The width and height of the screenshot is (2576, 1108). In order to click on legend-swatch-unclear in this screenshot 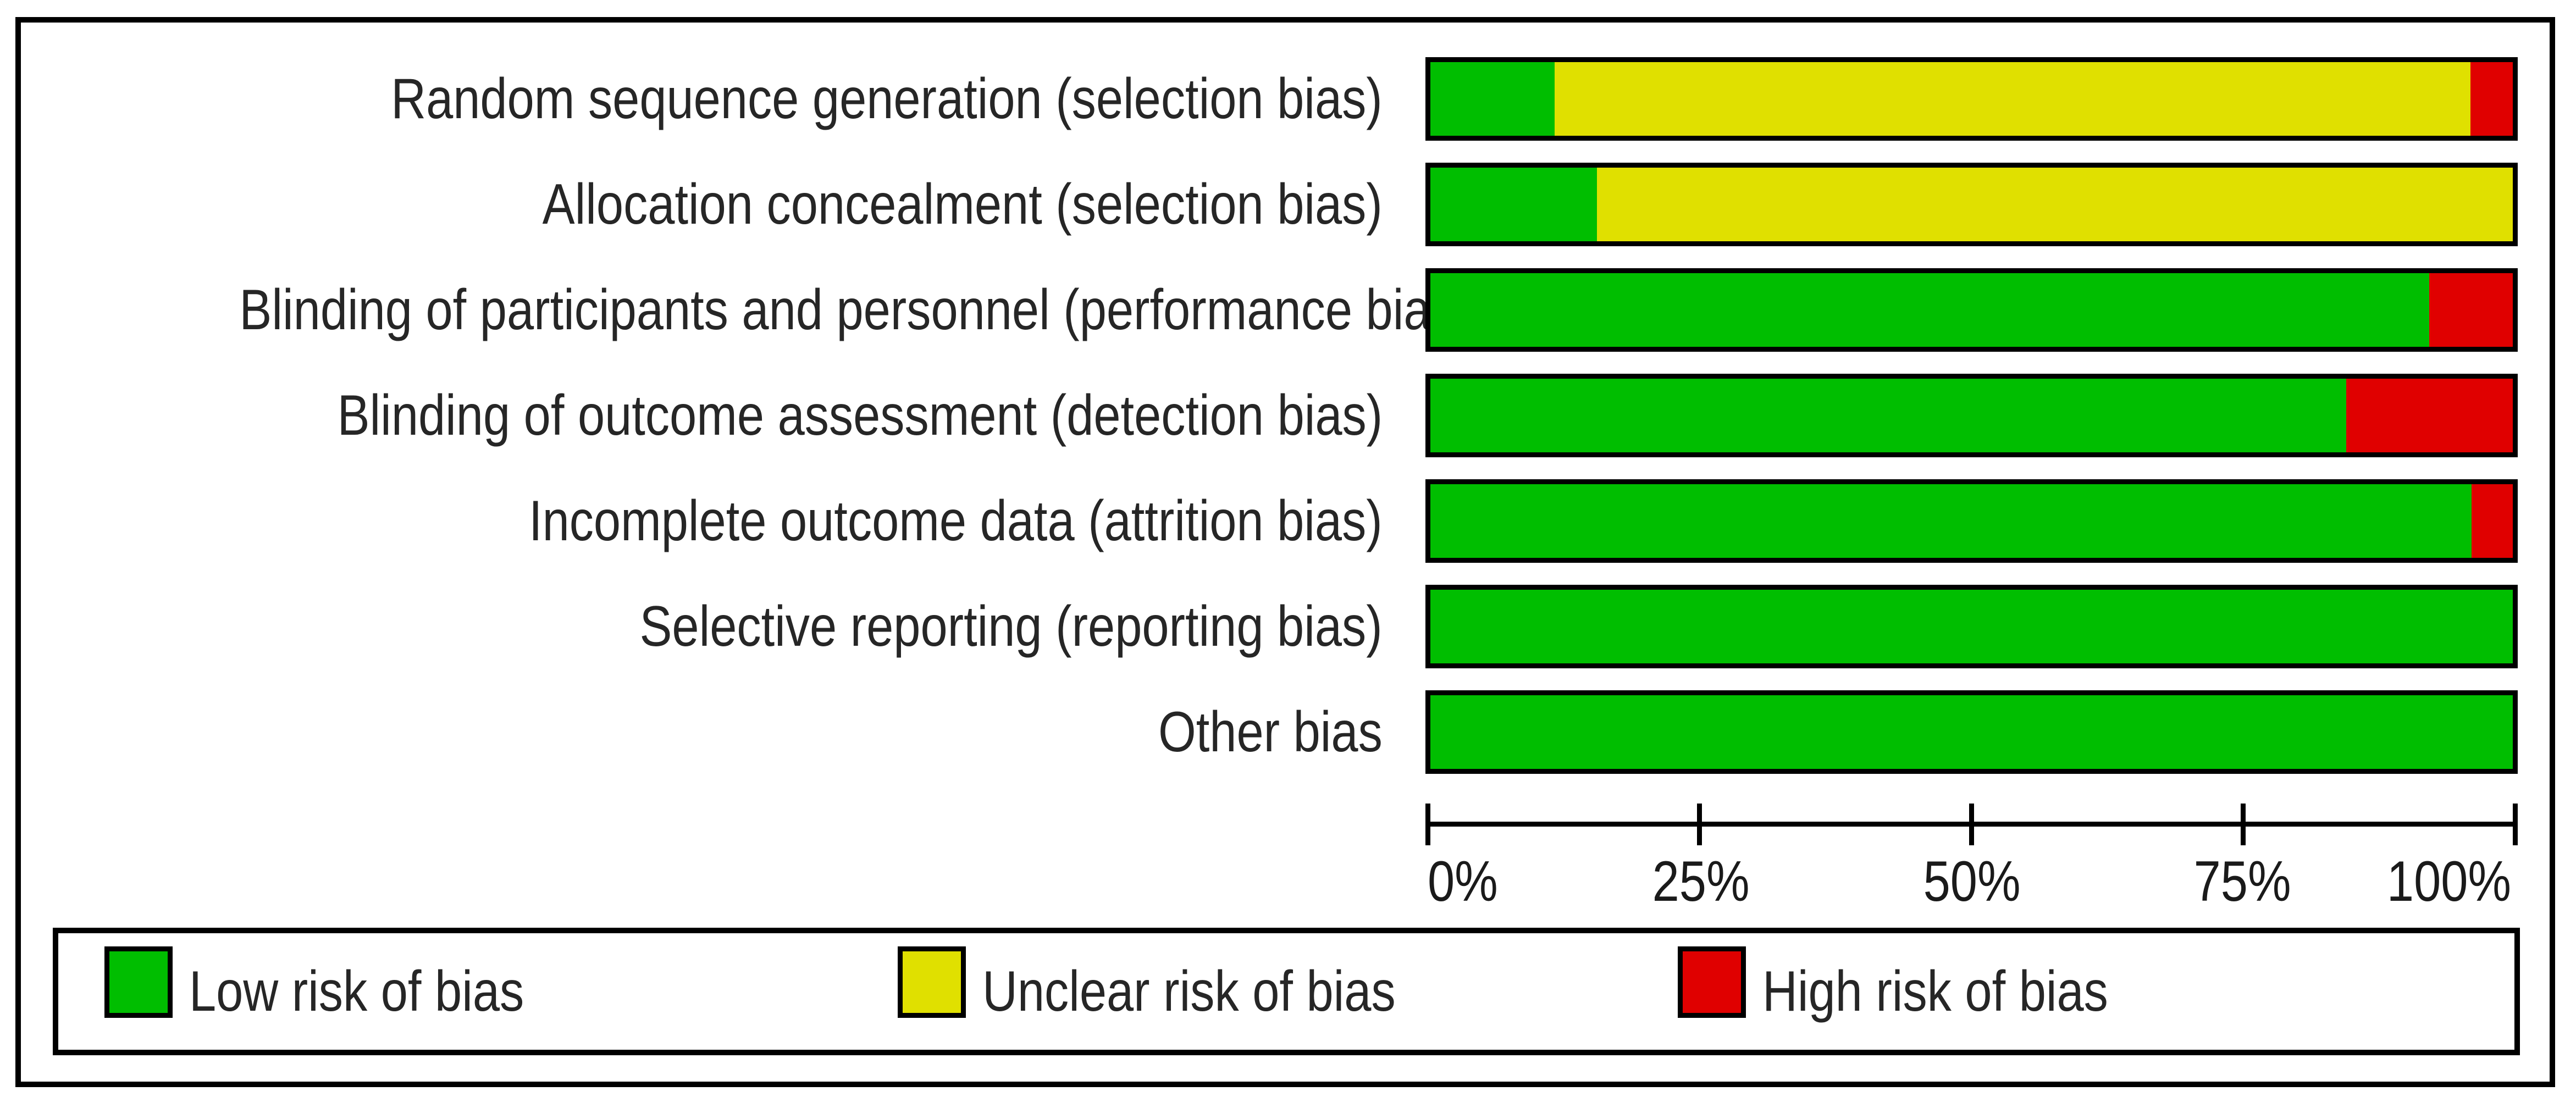, I will do `click(932, 982)`.